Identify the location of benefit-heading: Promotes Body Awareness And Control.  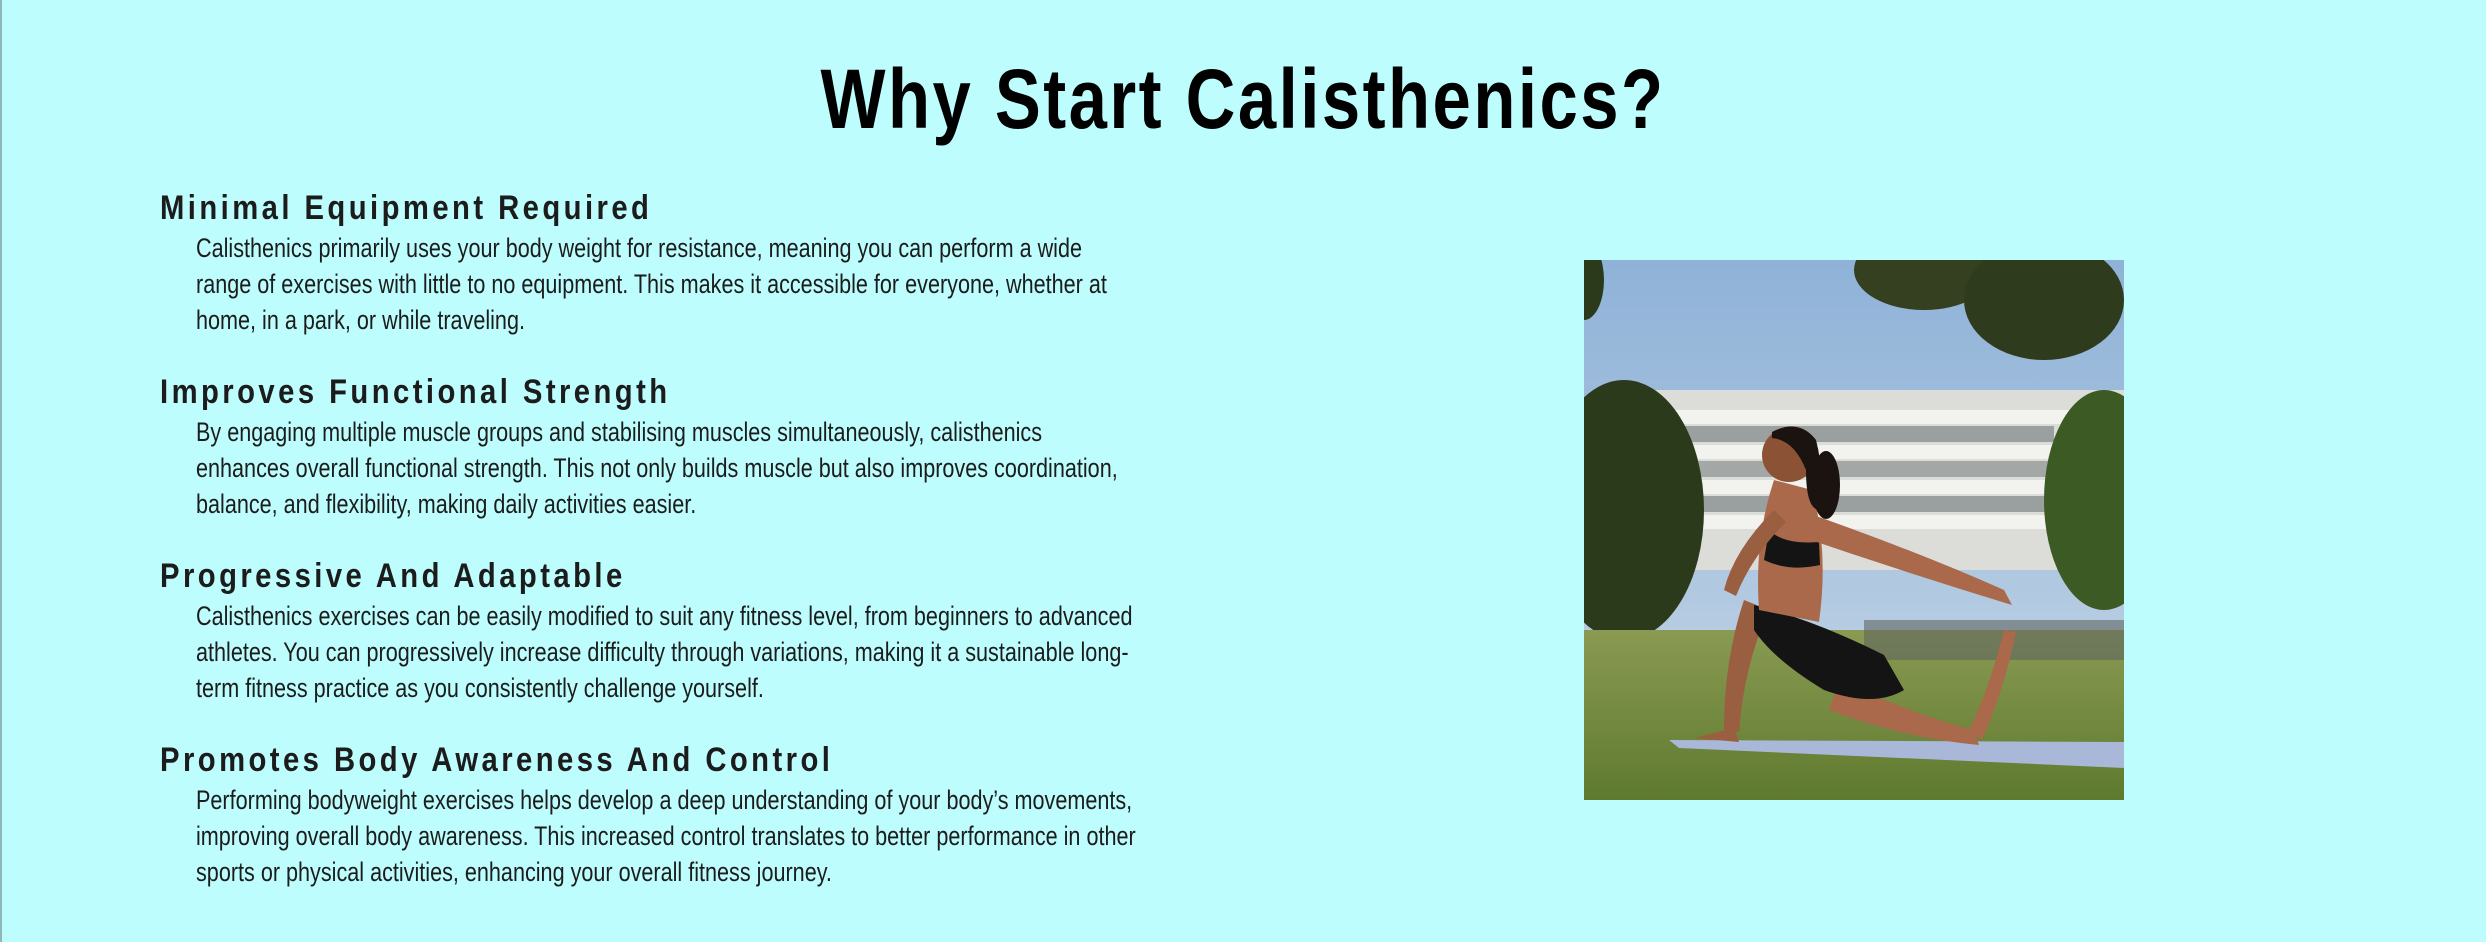
(497, 760).